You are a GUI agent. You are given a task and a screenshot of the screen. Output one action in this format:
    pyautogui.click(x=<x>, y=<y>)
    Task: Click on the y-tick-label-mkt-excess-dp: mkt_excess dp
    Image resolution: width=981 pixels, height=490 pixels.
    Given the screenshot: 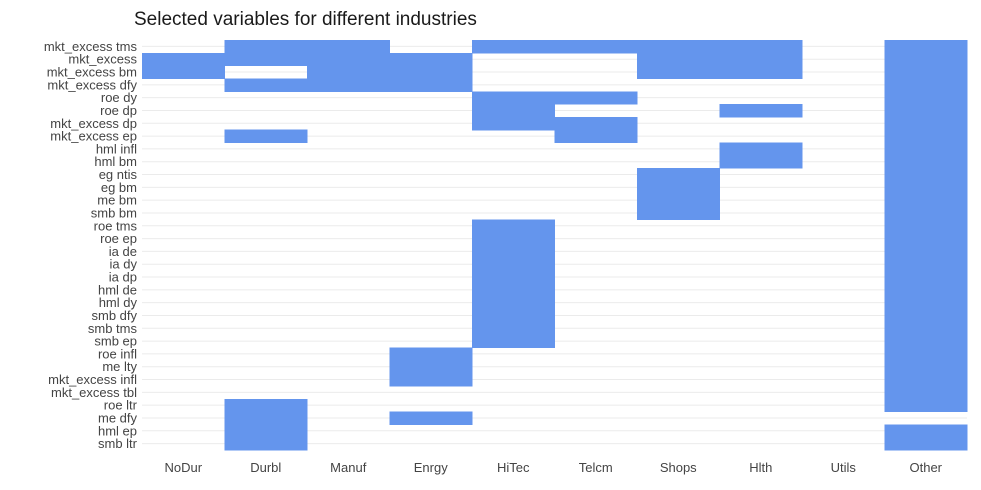 What is the action you would take?
    pyautogui.click(x=93, y=123)
    